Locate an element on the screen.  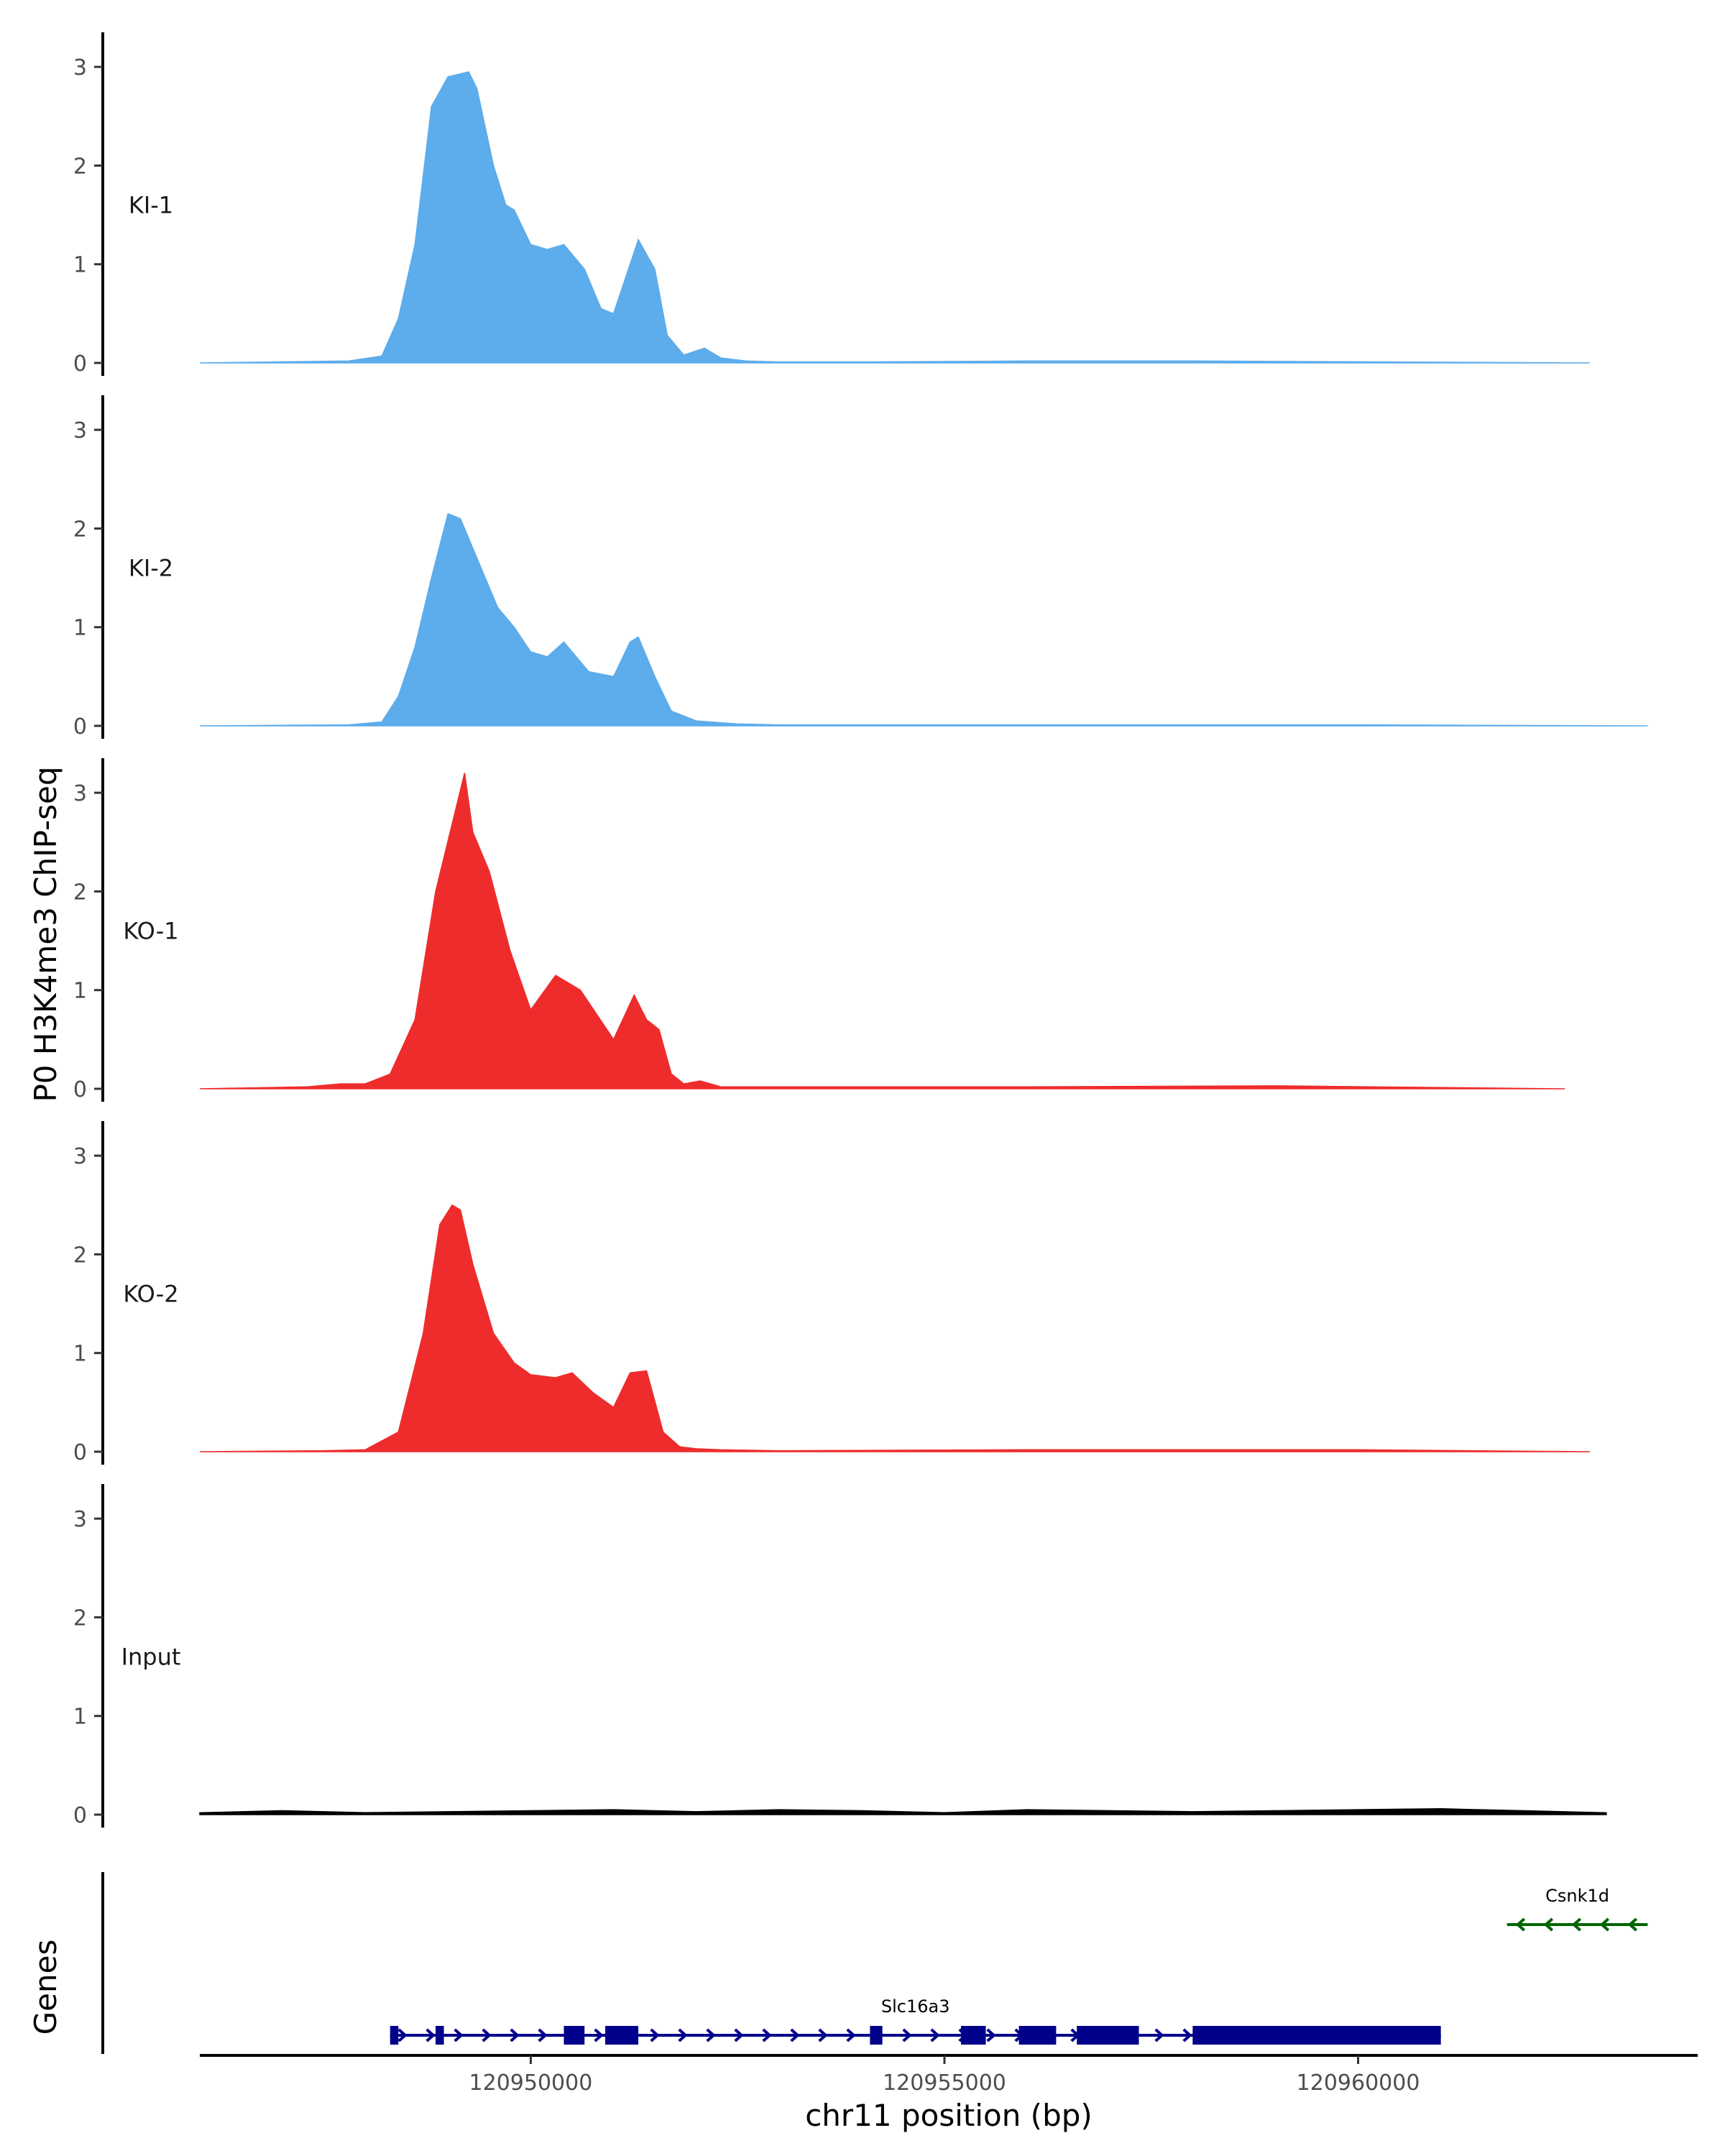
gene-label: Csnk1d is located at coordinates (1577, 1896).